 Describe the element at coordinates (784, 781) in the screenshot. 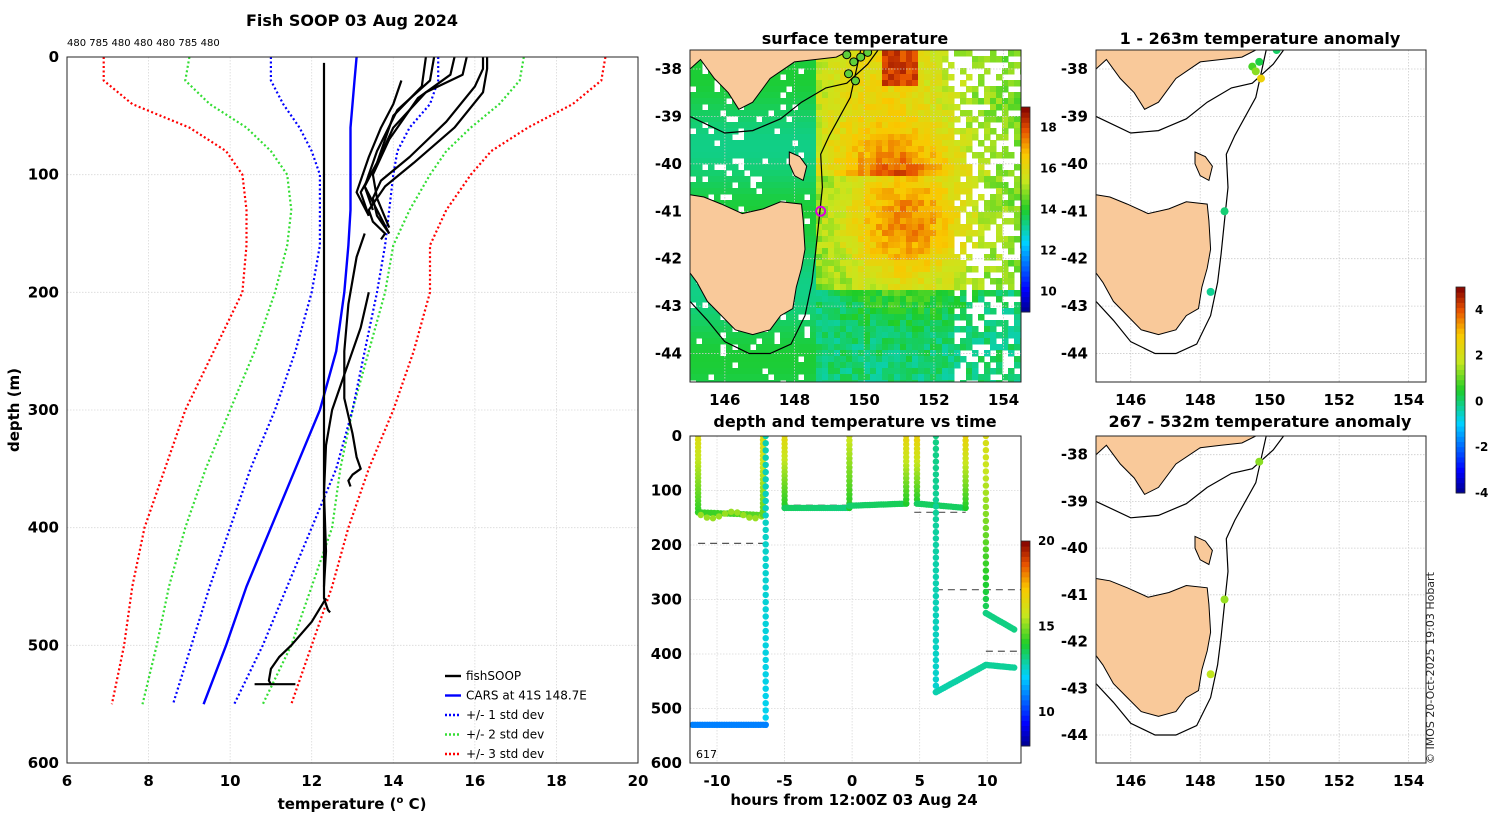

I see `time-series-x-tick-label: -5` at that location.